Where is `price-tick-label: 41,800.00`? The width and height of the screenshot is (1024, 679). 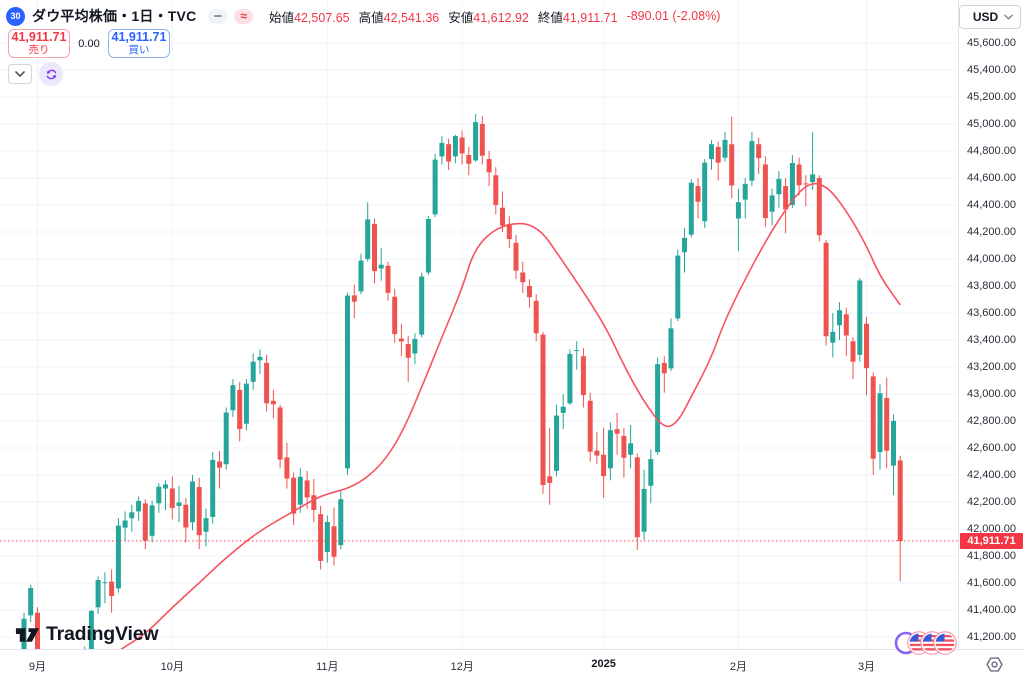
price-tick-label: 41,800.00 is located at coordinates (991, 555).